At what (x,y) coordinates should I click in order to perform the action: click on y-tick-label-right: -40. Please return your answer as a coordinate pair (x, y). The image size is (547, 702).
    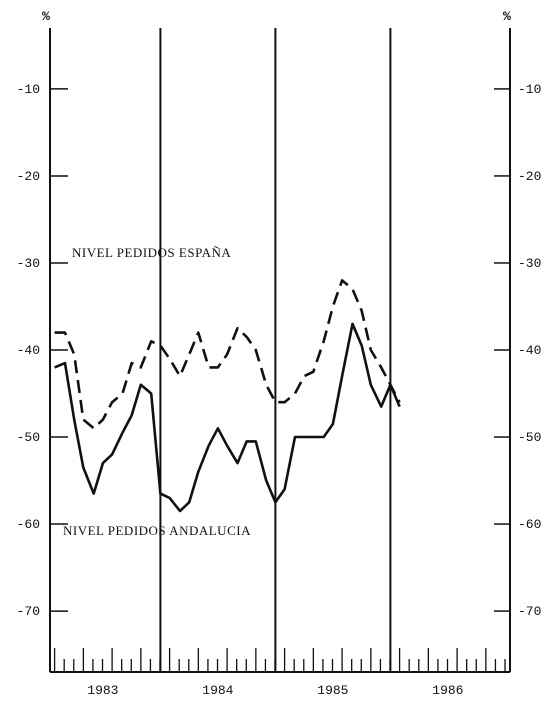
    Looking at the image, I should click on (529, 350).